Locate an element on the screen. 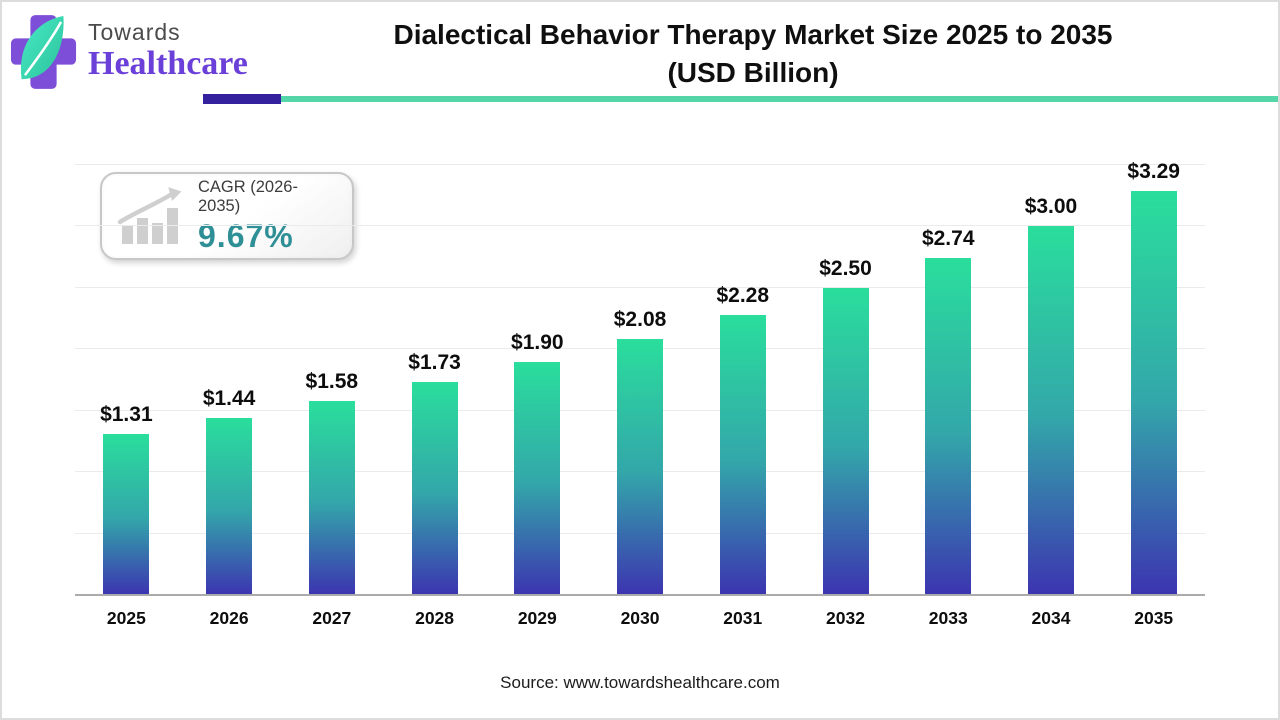  bar-column-2025: $1.31 is located at coordinates (126, 499).